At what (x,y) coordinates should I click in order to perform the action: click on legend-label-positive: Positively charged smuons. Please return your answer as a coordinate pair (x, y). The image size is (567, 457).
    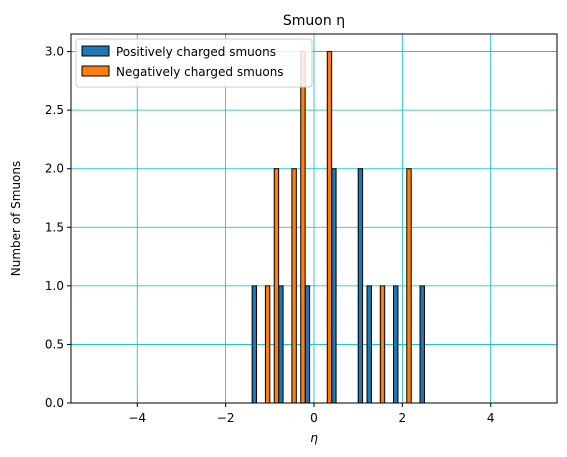
    Looking at the image, I should click on (196, 52).